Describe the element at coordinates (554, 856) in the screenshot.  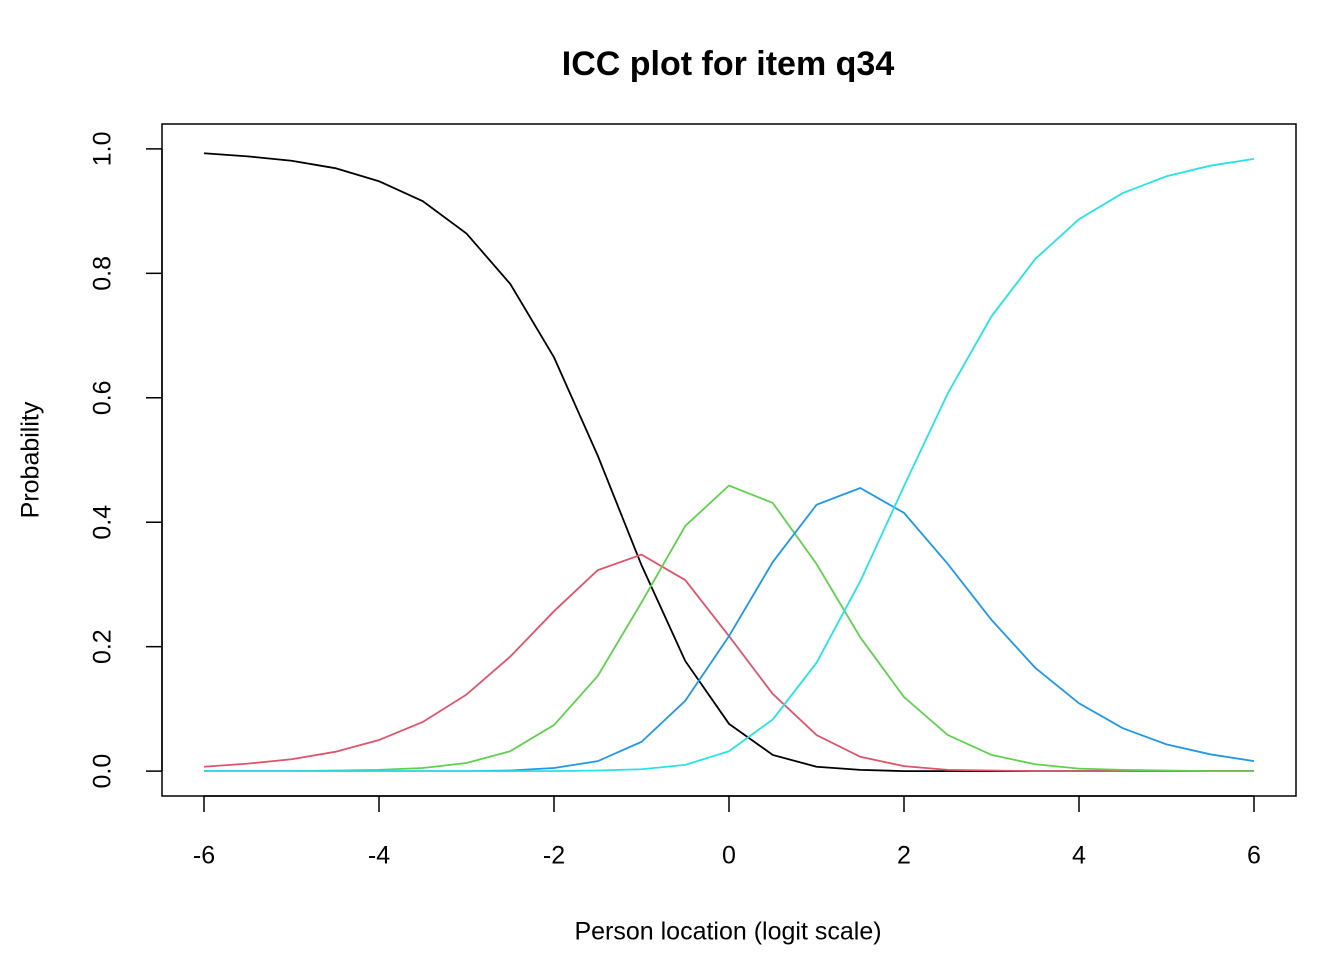
I see `x-tick-label: -2` at that location.